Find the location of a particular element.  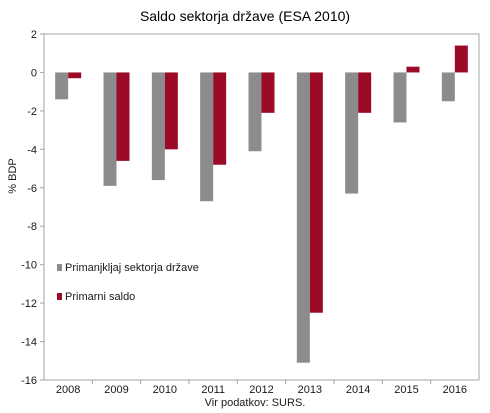

x-tick-label: 2016 is located at coordinates (455, 390).